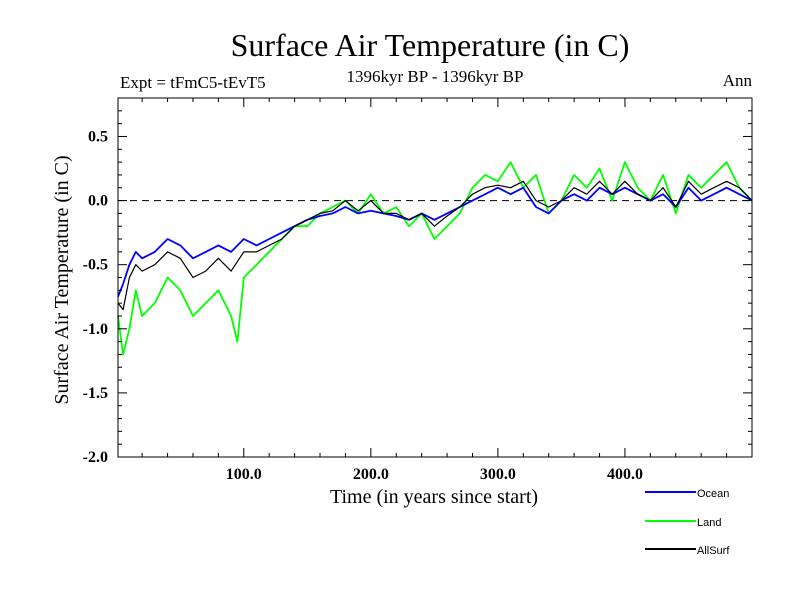  What do you see at coordinates (193, 82) in the screenshot?
I see `chart-subtitle-left: Expt = tFmC5-tEvT5` at bounding box center [193, 82].